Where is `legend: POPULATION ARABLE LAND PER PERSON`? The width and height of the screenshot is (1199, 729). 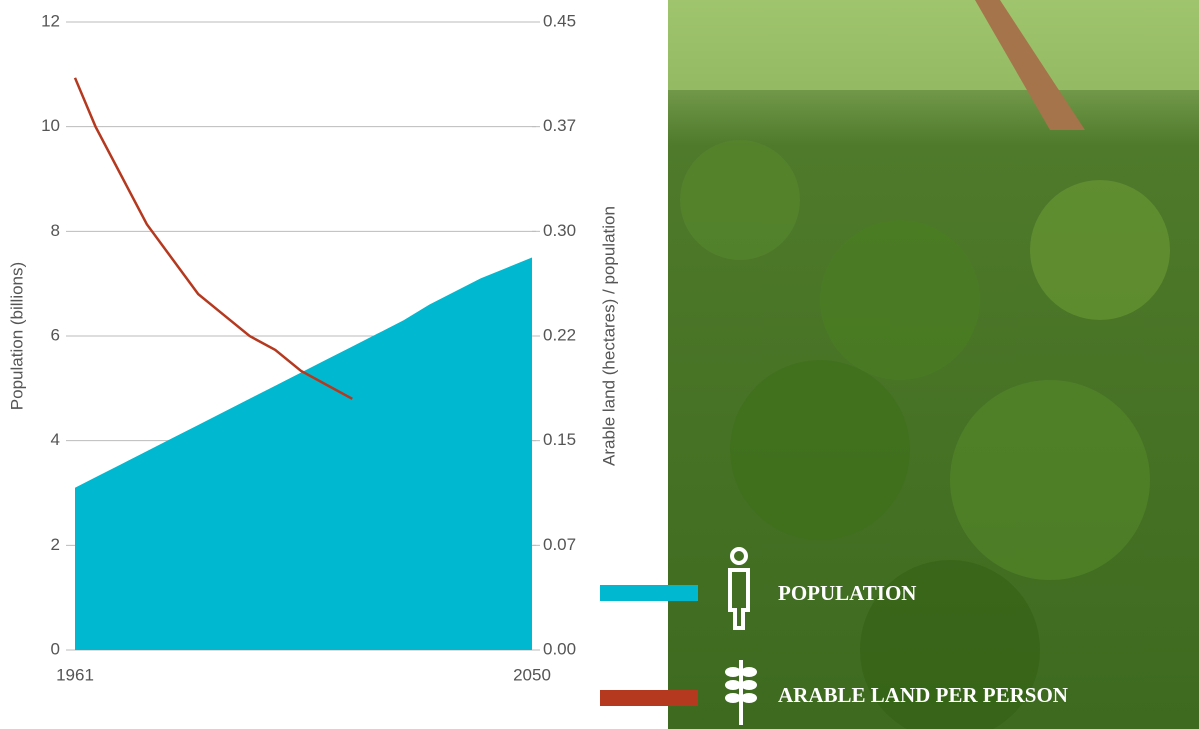
legend: POPULATION ARABLE LAND PER PERSON is located at coordinates (834, 636).